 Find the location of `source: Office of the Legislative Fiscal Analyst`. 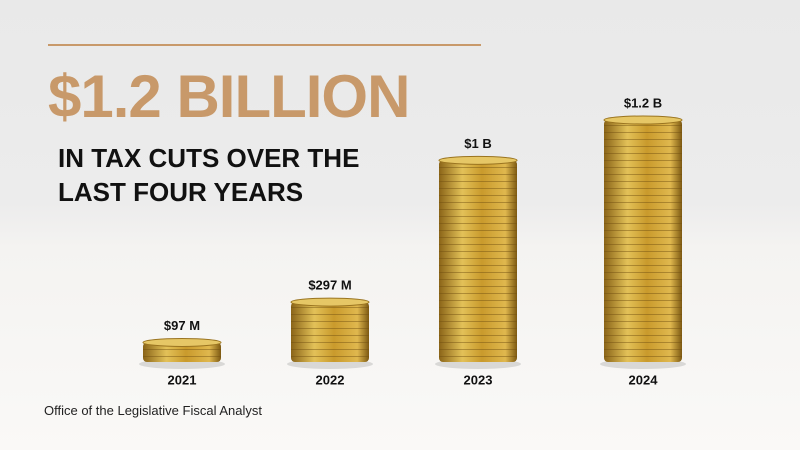

source: Office of the Legislative Fiscal Analyst is located at coordinates (153, 410).